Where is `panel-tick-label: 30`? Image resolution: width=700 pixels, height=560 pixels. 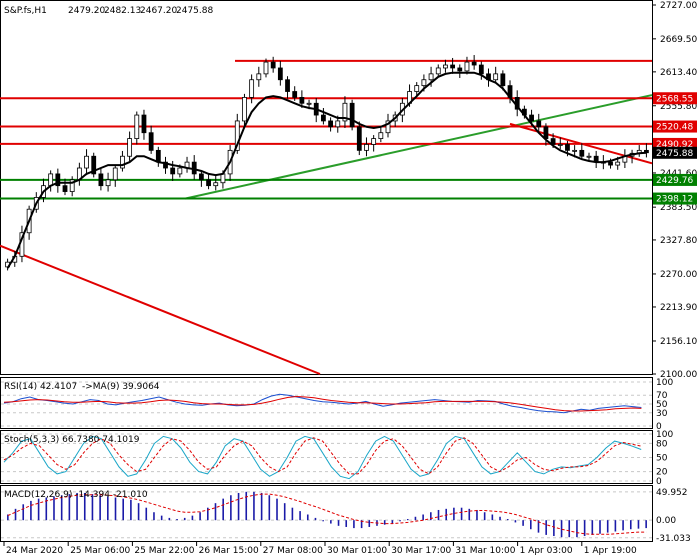
panel-tick-label: 30 is located at coordinates (662, 414).